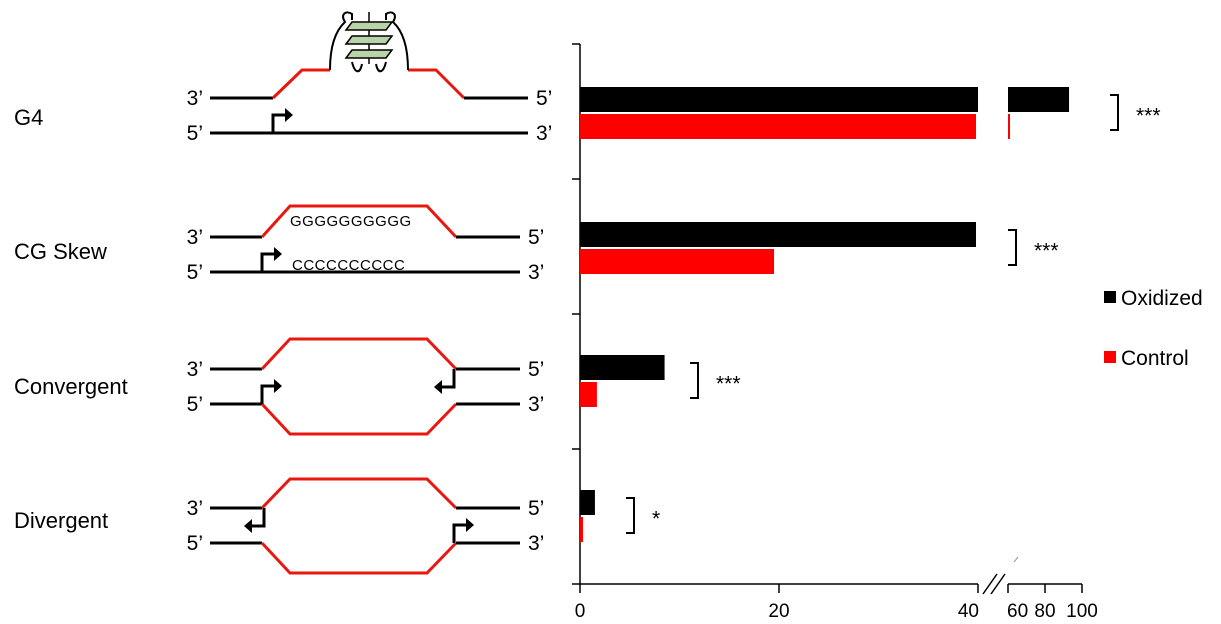 The image size is (1221, 624). What do you see at coordinates (71, 386) in the screenshot?
I see `row-label-convergent: Convergent` at bounding box center [71, 386].